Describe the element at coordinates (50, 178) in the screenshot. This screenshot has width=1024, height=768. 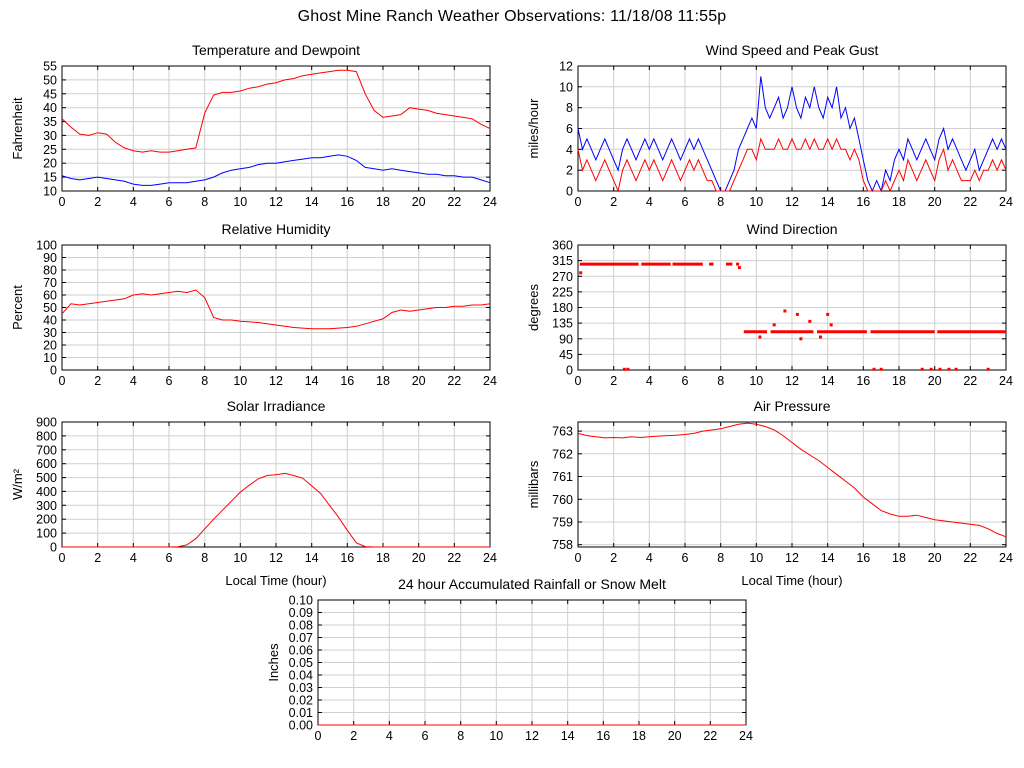
I see `y-tick-label: 15` at that location.